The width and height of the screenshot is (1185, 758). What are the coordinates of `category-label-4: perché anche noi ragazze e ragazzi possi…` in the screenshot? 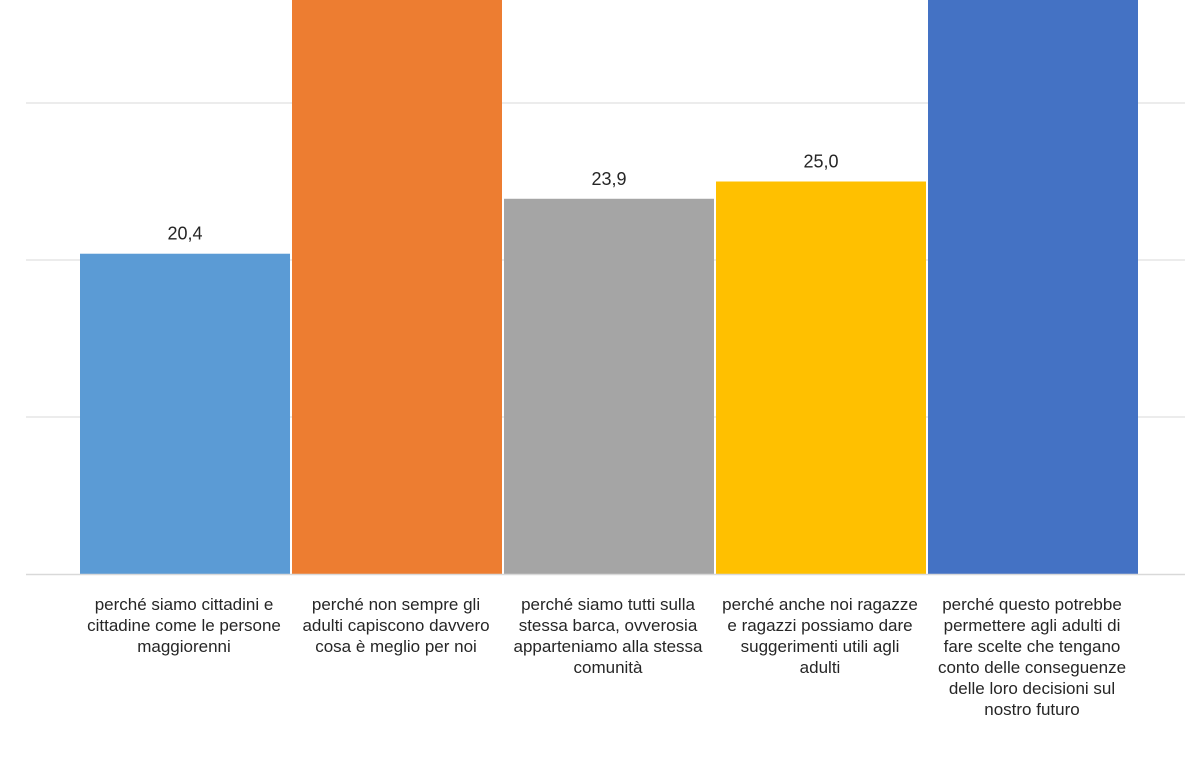 It's located at (820, 636).